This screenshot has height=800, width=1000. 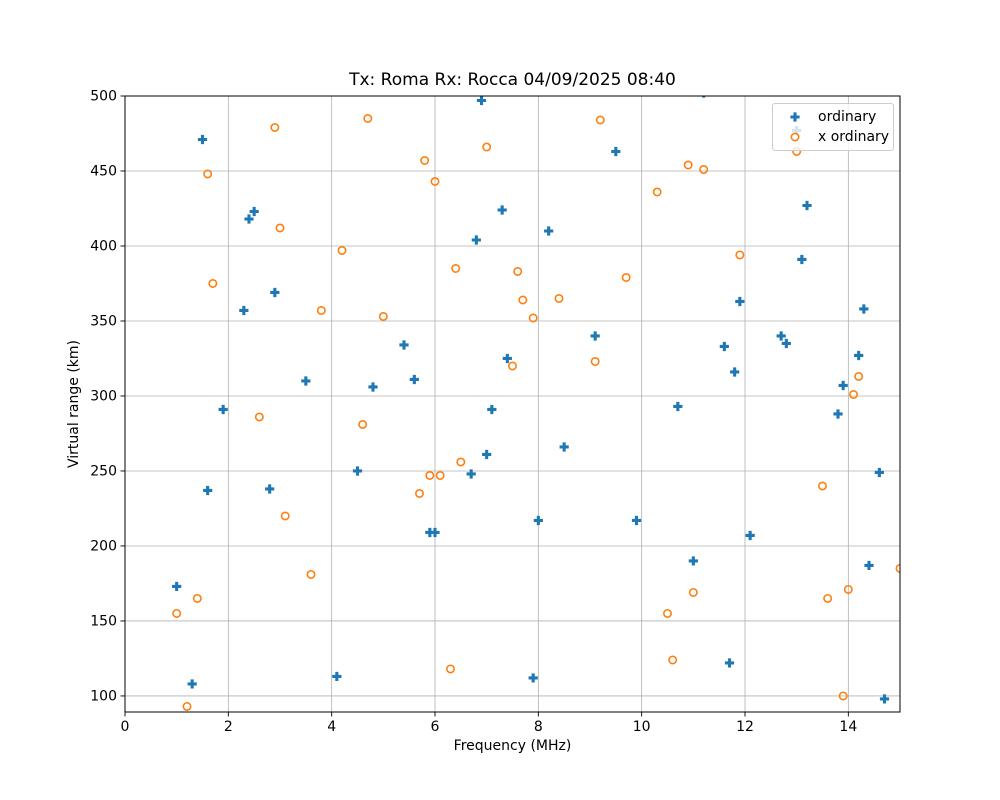 What do you see at coordinates (795, 137) in the screenshot?
I see `x-ordinary-circle-glyph` at bounding box center [795, 137].